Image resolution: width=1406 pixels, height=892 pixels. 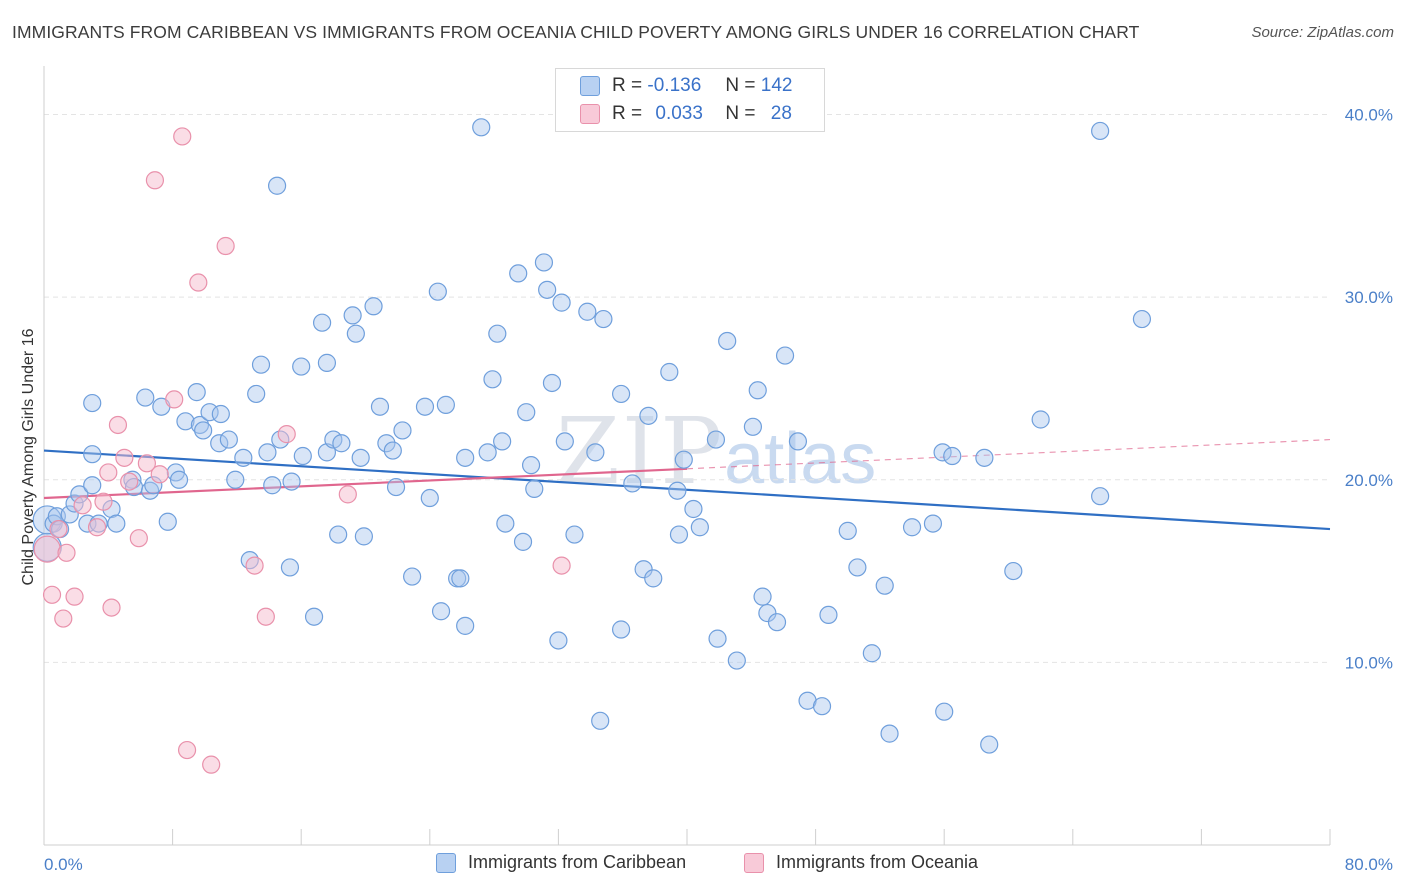 What do you see at coordinates (674, 85) in the screenshot?
I see `legend-r-value: -0.136` at bounding box center [674, 85].